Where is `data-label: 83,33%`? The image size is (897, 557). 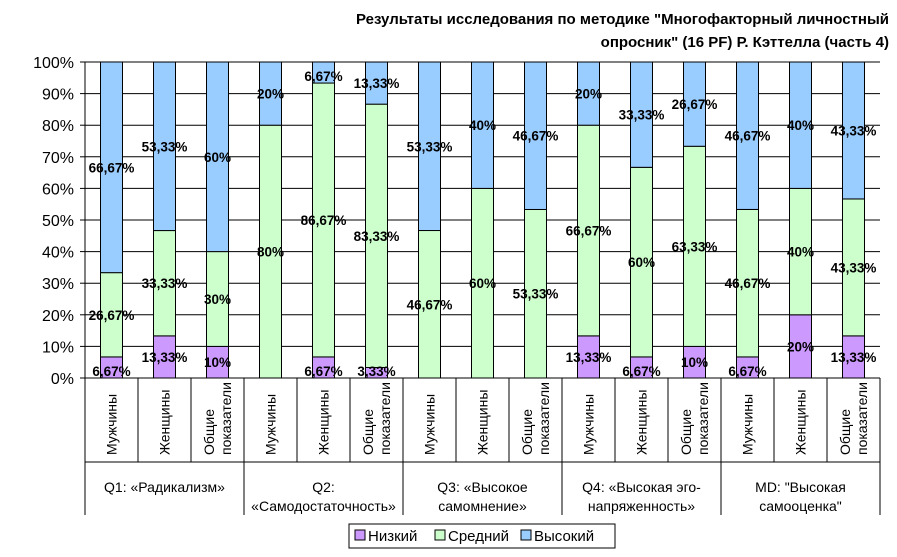 data-label: 83,33% is located at coordinates (377, 236).